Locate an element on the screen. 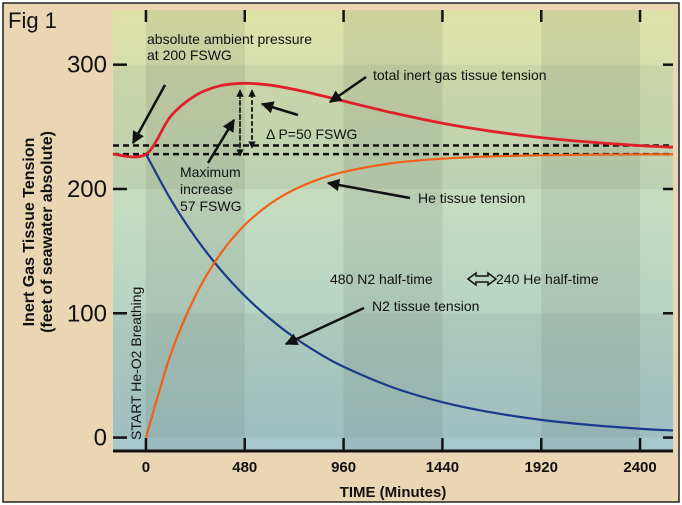 The image size is (682, 505). y-tick-label: 100 is located at coordinates (87, 313).